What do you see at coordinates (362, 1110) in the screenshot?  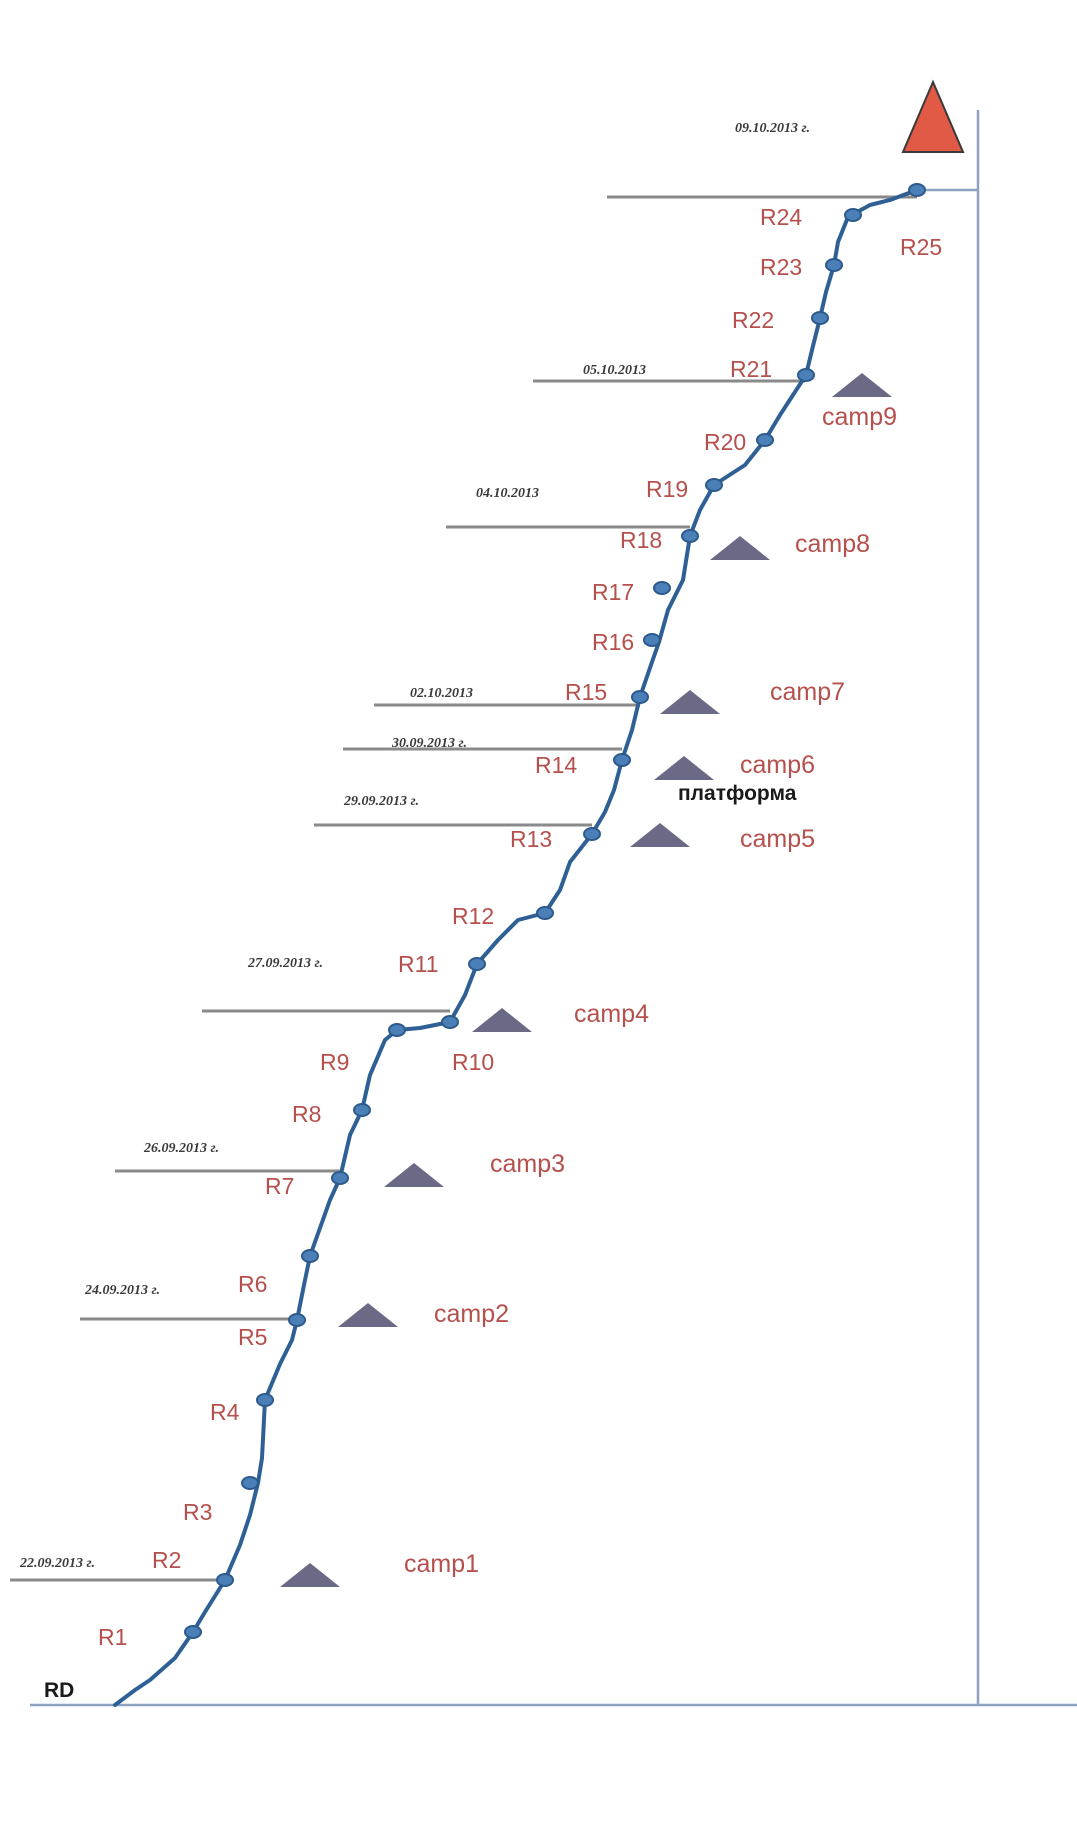 I see `route-node-r8` at bounding box center [362, 1110].